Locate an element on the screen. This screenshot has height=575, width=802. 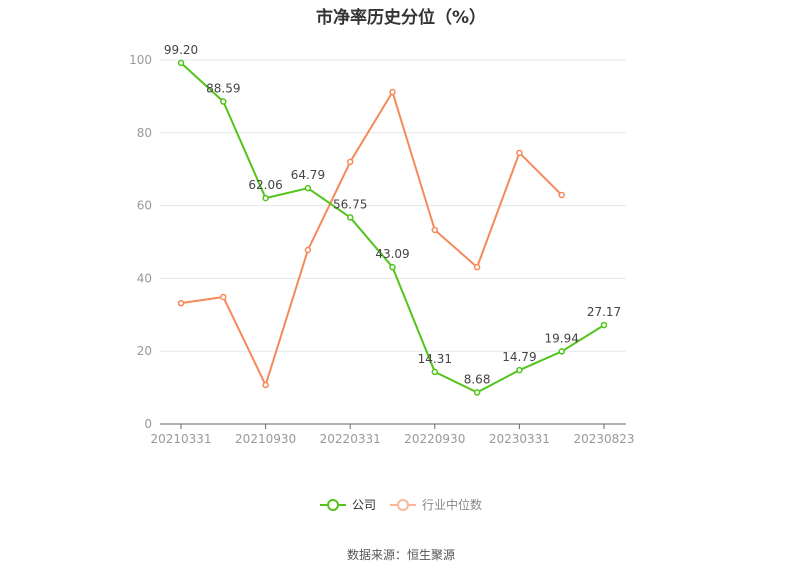
x-tick-label: 20230331 is located at coordinates (519, 439).